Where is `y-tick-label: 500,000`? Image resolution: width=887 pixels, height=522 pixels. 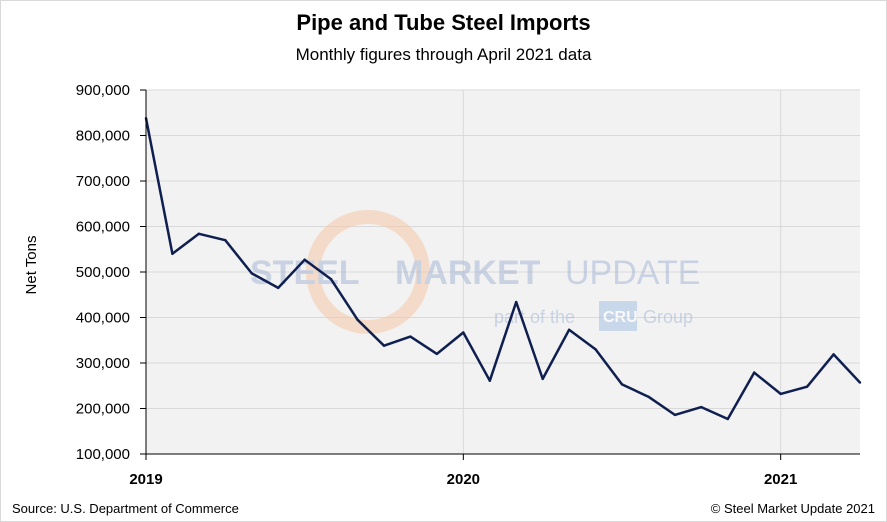 y-tick-label: 500,000 is located at coordinates (103, 272).